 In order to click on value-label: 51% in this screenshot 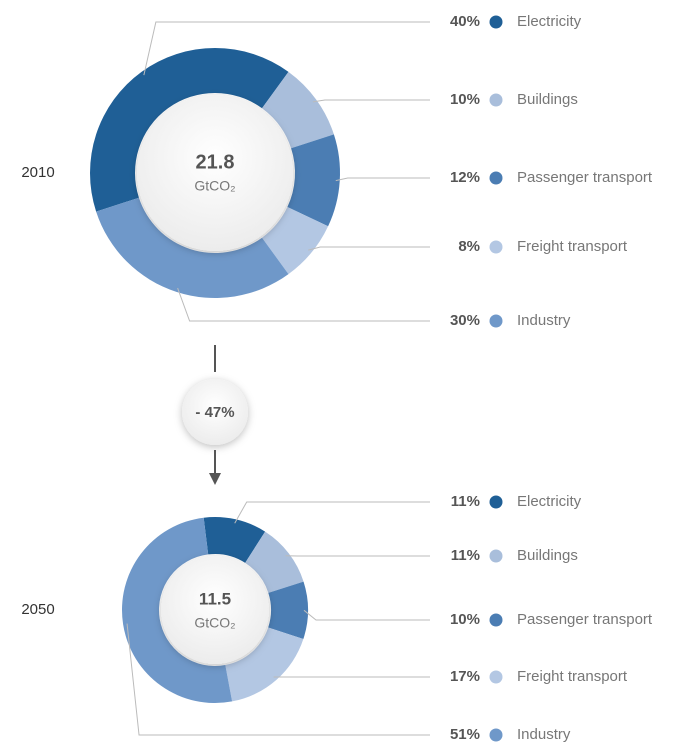, I will do `click(465, 734)`.